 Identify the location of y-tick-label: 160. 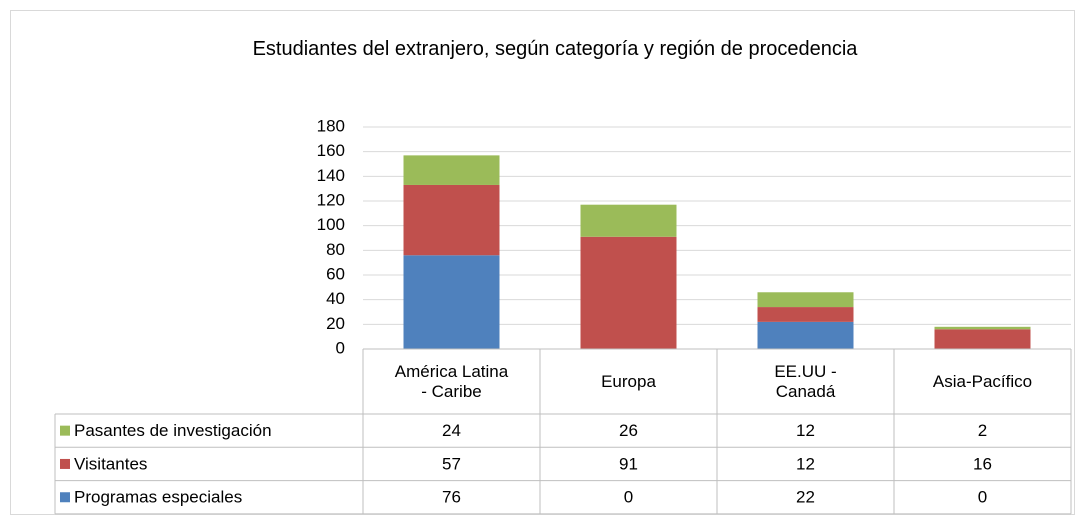
(331, 150).